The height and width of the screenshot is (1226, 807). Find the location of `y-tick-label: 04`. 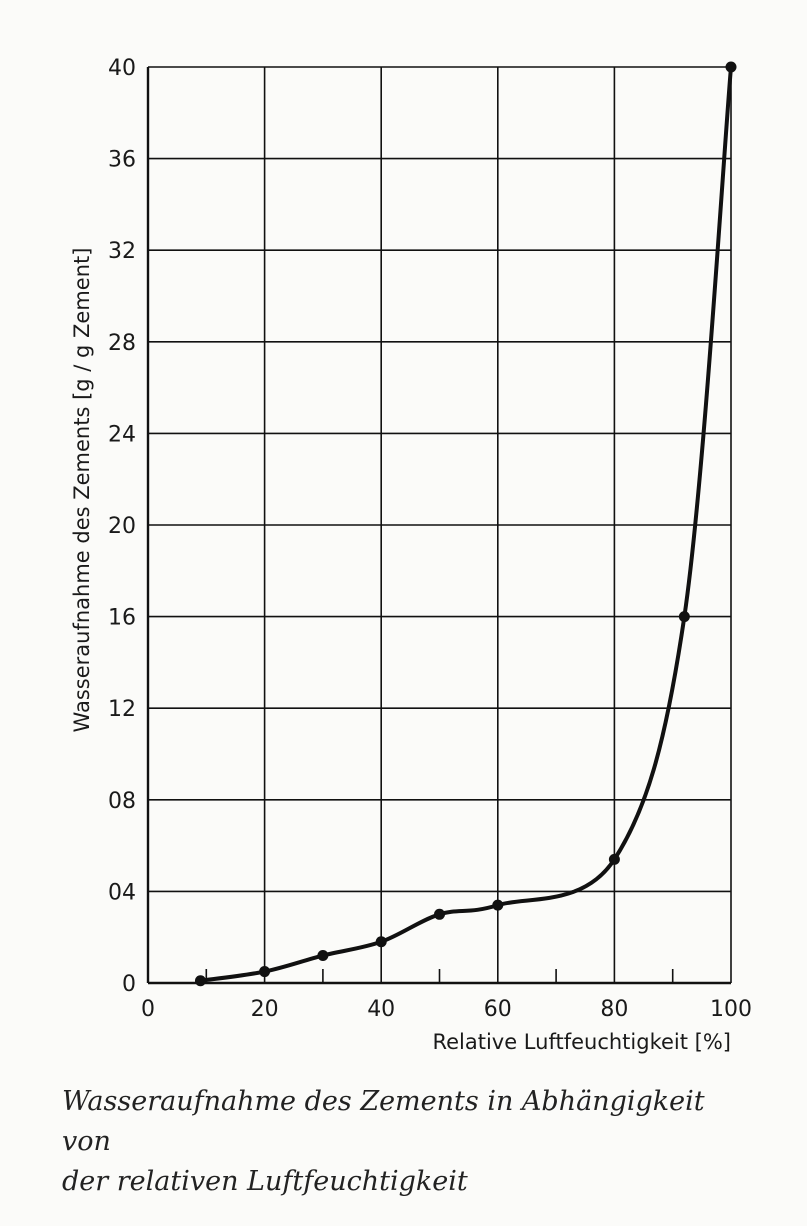

y-tick-label: 04 is located at coordinates (122, 892).